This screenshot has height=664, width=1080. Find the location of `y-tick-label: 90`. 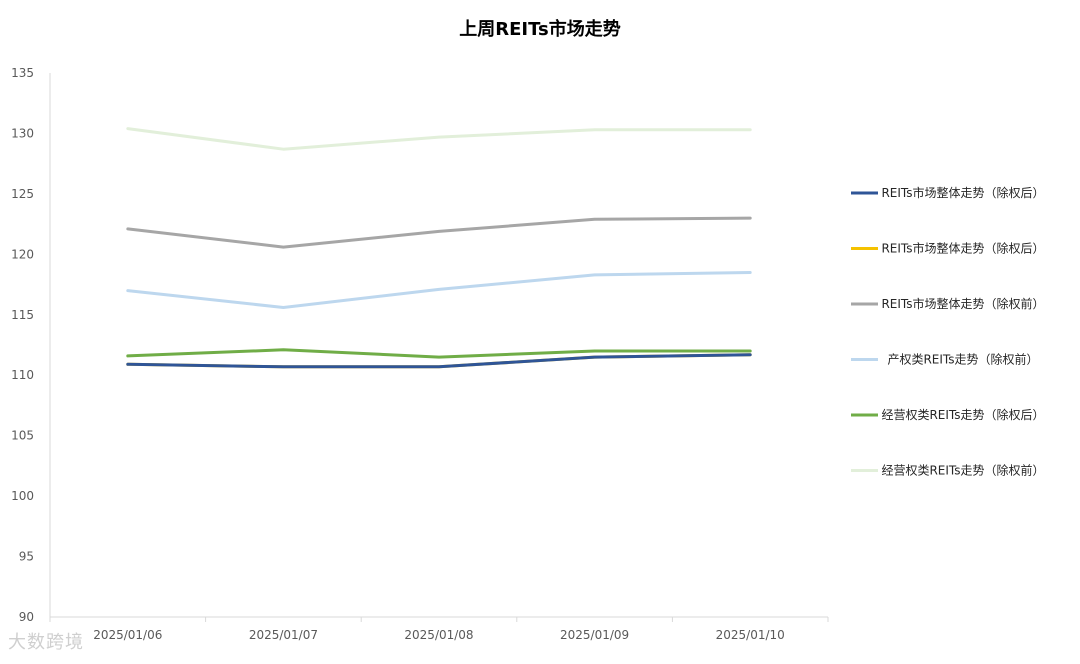

y-tick-label: 90 is located at coordinates (26, 617).